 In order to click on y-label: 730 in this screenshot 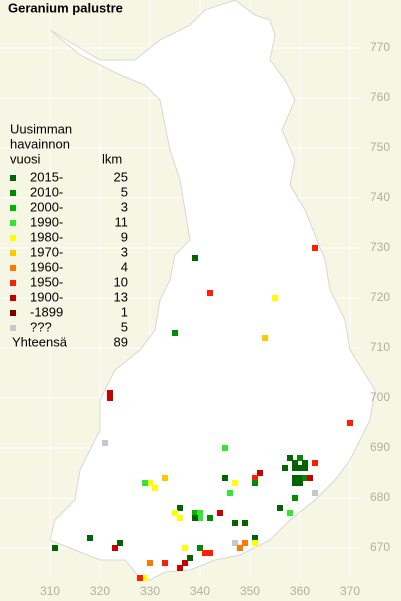, I will do `click(380, 247)`.